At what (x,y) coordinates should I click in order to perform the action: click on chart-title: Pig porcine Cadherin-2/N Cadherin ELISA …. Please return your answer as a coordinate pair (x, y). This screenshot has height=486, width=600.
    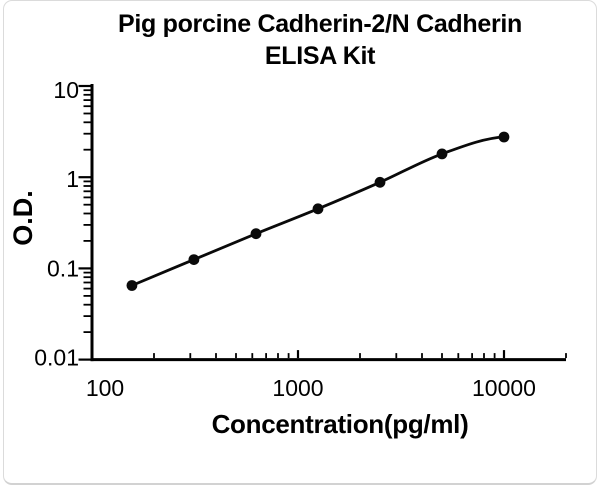
    Looking at the image, I should click on (320, 40).